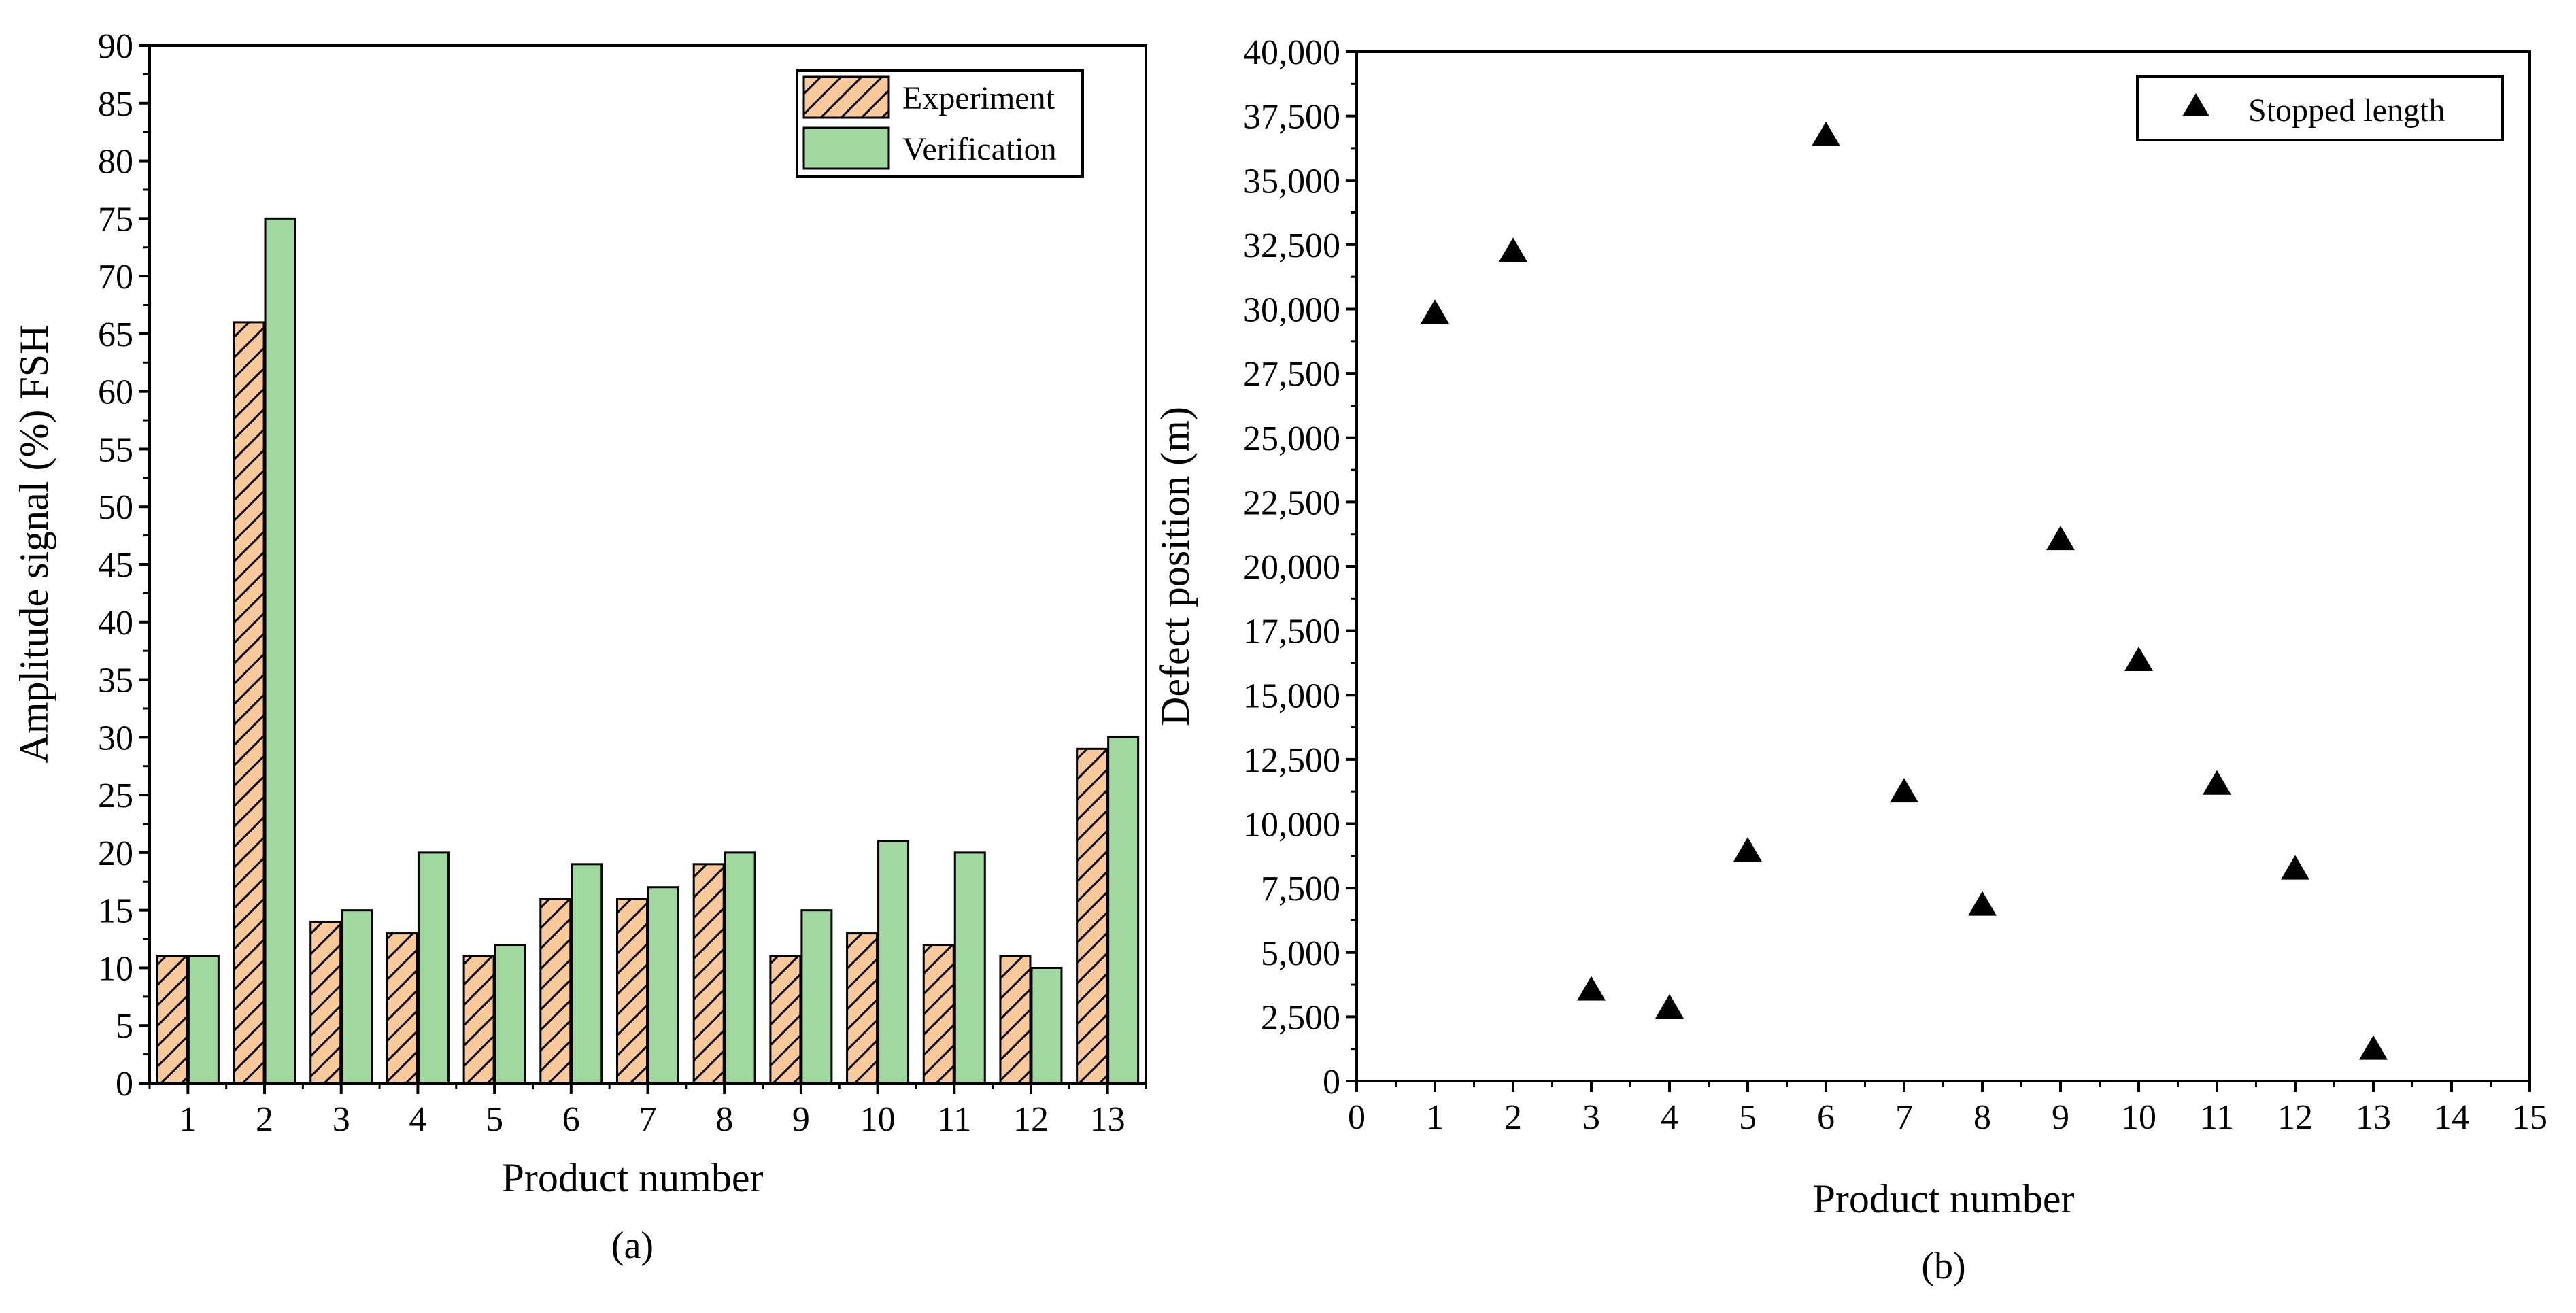 The height and width of the screenshot is (1313, 2576). I want to click on x-tick-label: 10, so click(2138, 1117).